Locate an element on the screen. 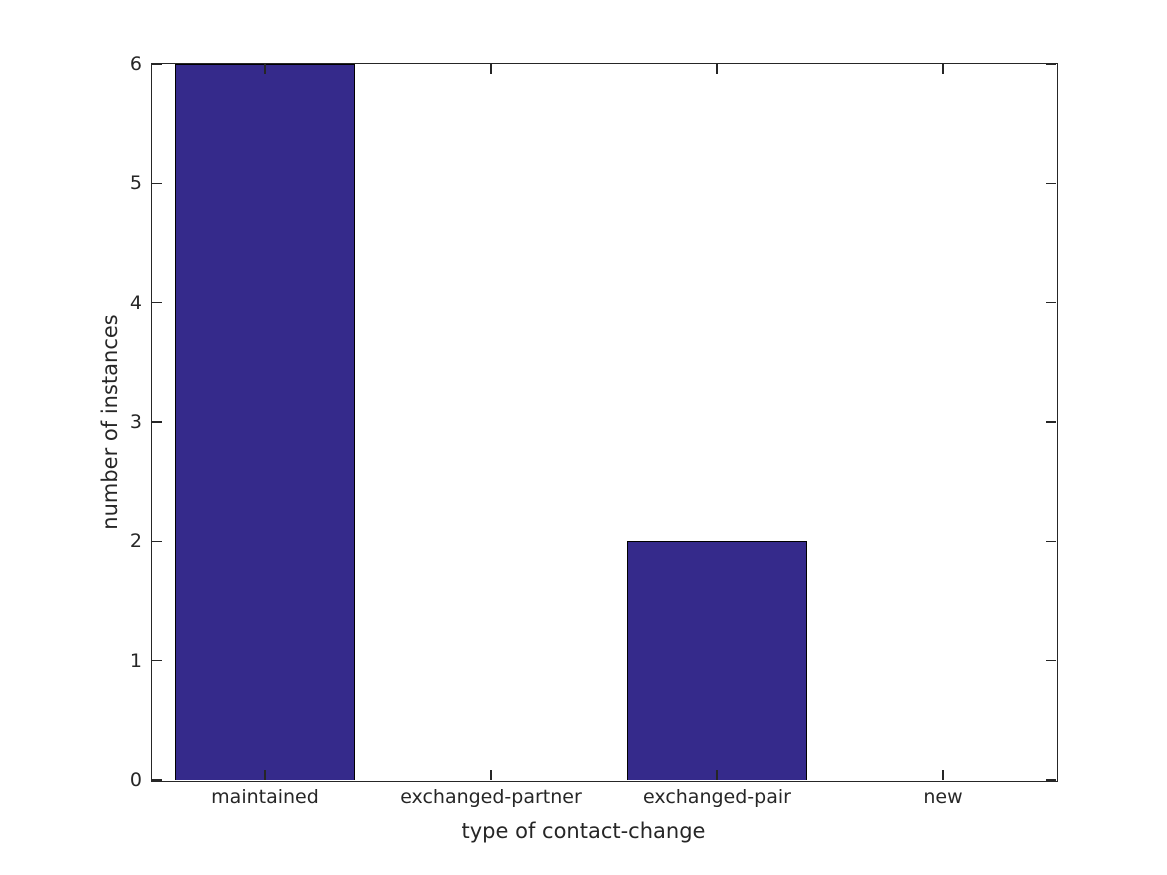 The image size is (1167, 875). x-tick-bottom-maintained is located at coordinates (265, 775).